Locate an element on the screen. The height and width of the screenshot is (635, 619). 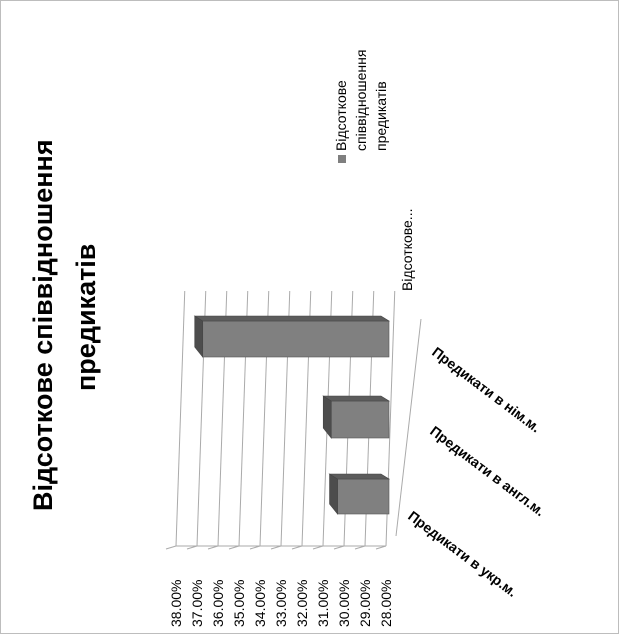
legend-swatch is located at coordinates (342, 159).